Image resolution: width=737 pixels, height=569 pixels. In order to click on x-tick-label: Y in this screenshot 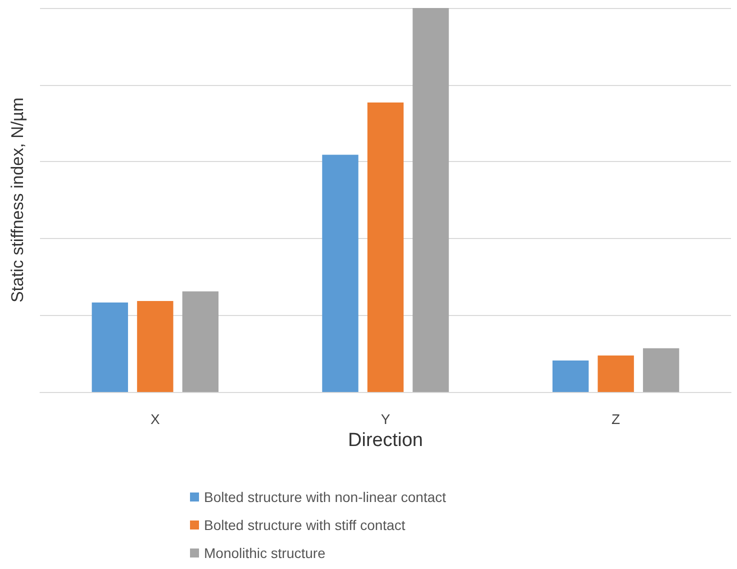, I will do `click(385, 419)`.